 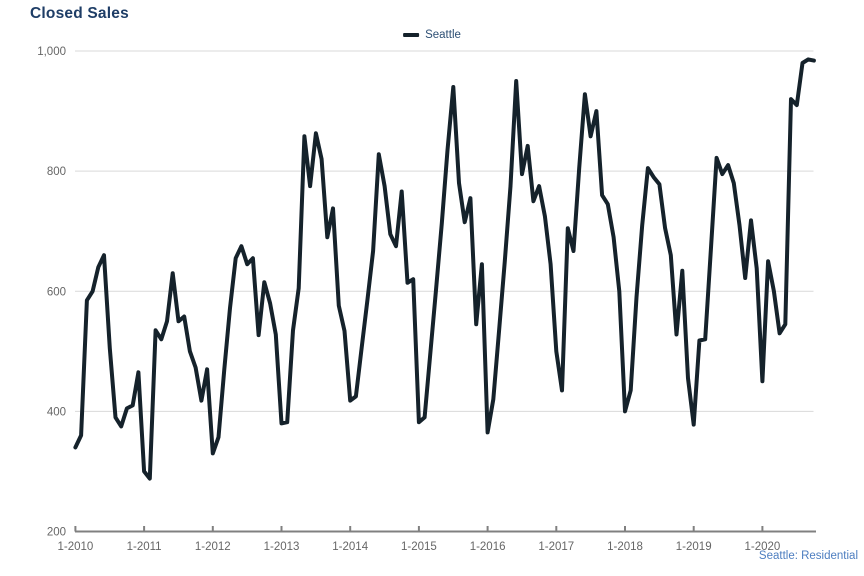 I want to click on x-axis-label: 1-2016, so click(x=488, y=547).